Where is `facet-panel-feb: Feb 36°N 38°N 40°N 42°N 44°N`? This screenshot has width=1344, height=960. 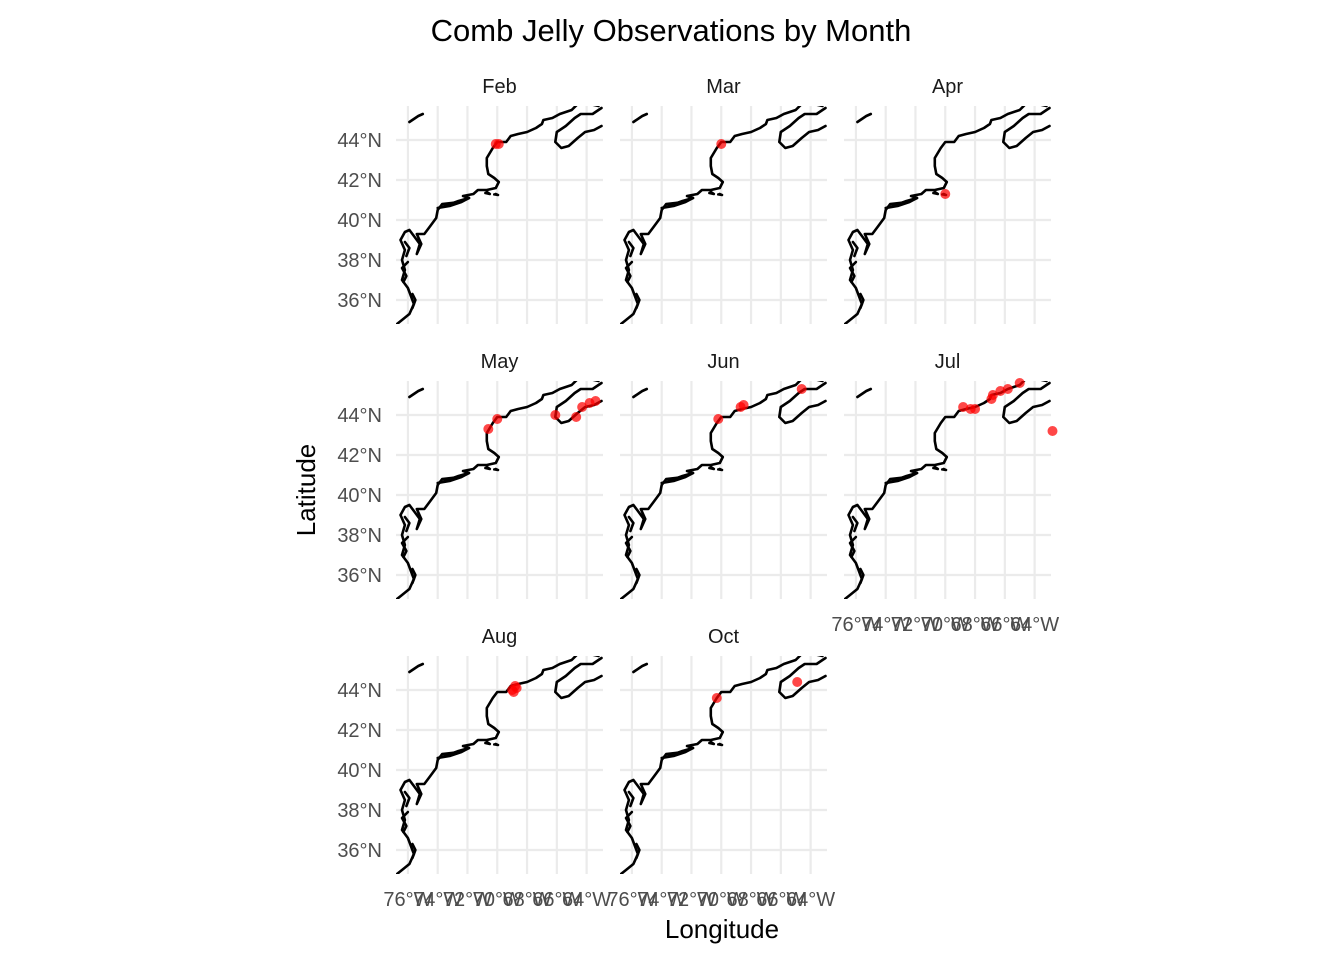 facet-panel-feb: Feb 36°N 38°N 40°N 42°N 44°N is located at coordinates (470, 200).